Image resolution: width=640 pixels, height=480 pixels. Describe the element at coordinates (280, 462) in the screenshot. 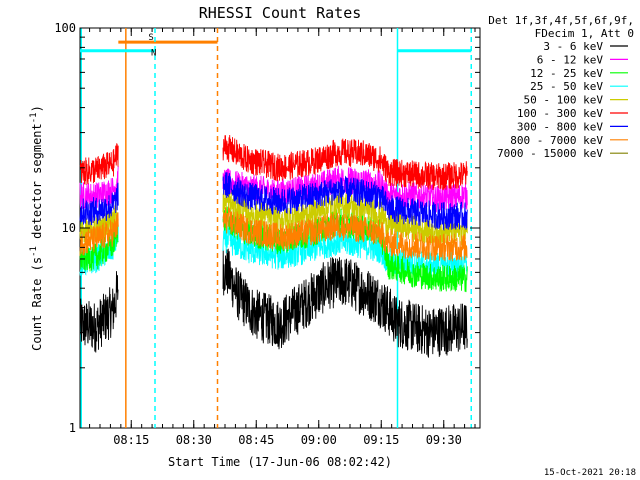

I see `x-axis-label: Start Time (17-Jun-06 08:02:42)` at that location.